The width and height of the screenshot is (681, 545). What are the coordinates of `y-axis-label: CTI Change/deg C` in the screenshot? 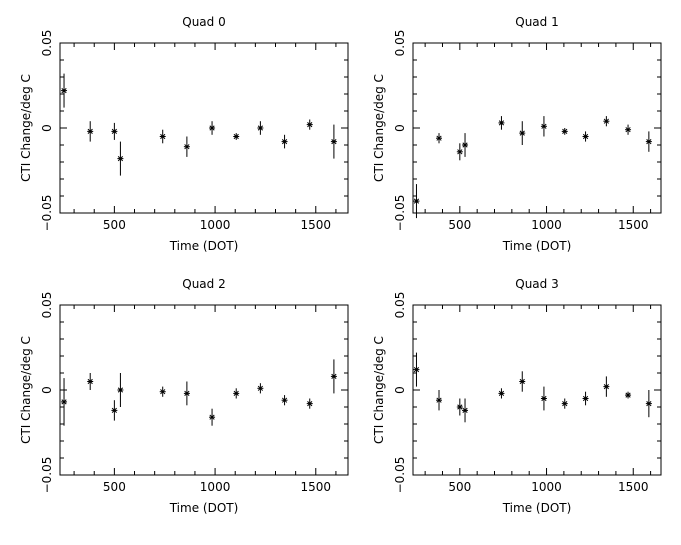 It's located at (379, 128).